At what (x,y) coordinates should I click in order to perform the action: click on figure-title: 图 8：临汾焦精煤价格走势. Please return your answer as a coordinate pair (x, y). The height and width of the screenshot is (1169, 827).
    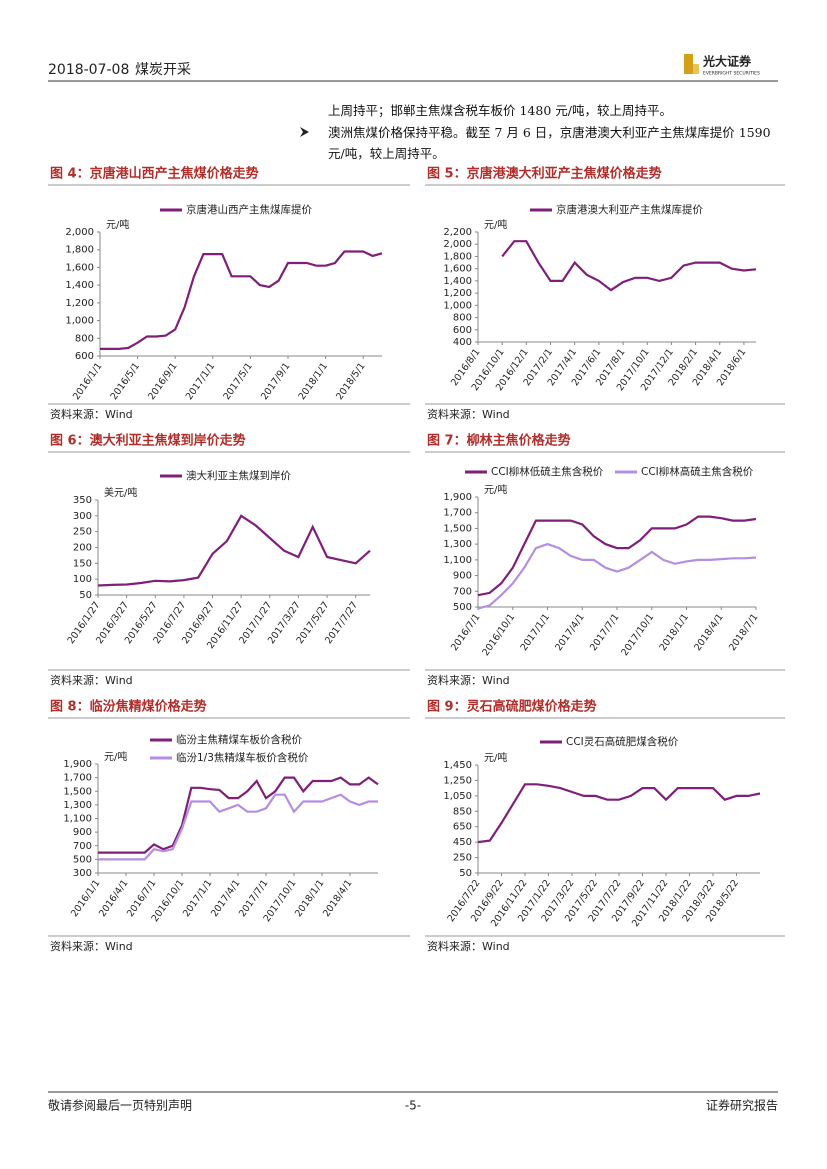
    Looking at the image, I should click on (128, 707).